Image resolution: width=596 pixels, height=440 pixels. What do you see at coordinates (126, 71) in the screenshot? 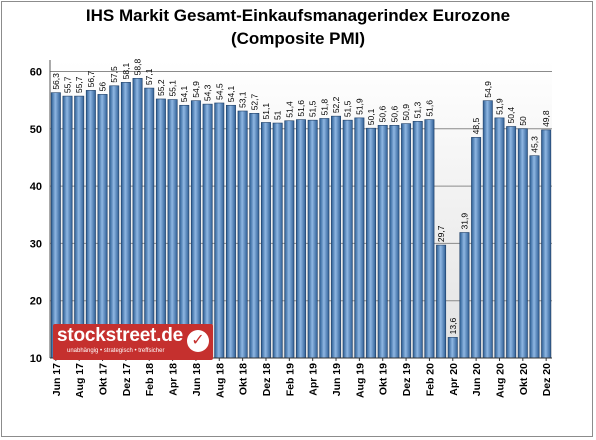
I see `data-label: 58,1` at bounding box center [126, 71].